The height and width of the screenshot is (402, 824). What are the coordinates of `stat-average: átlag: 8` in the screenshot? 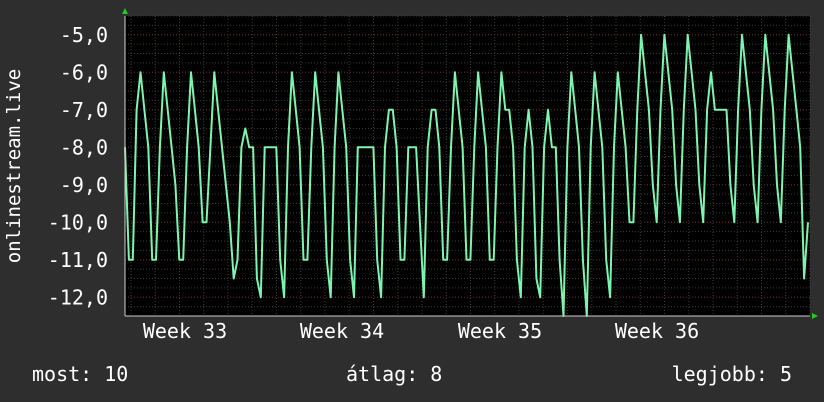 It's located at (394, 374).